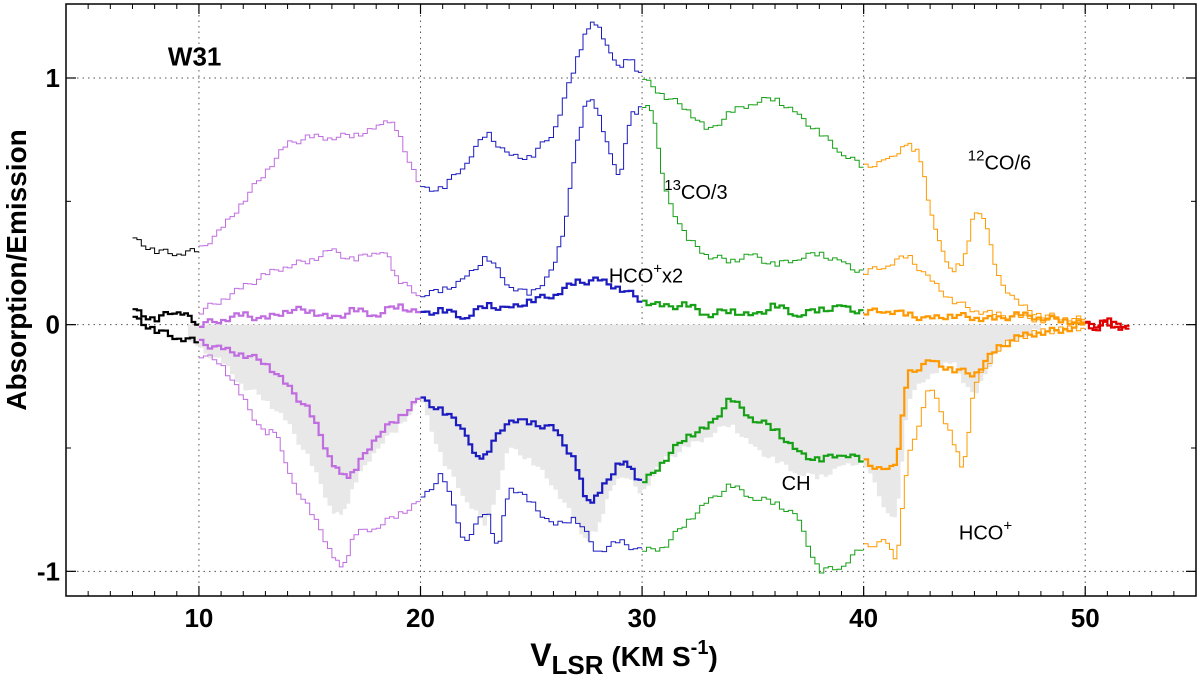  I want to click on label-13co-pre: 13, so click(672, 185).